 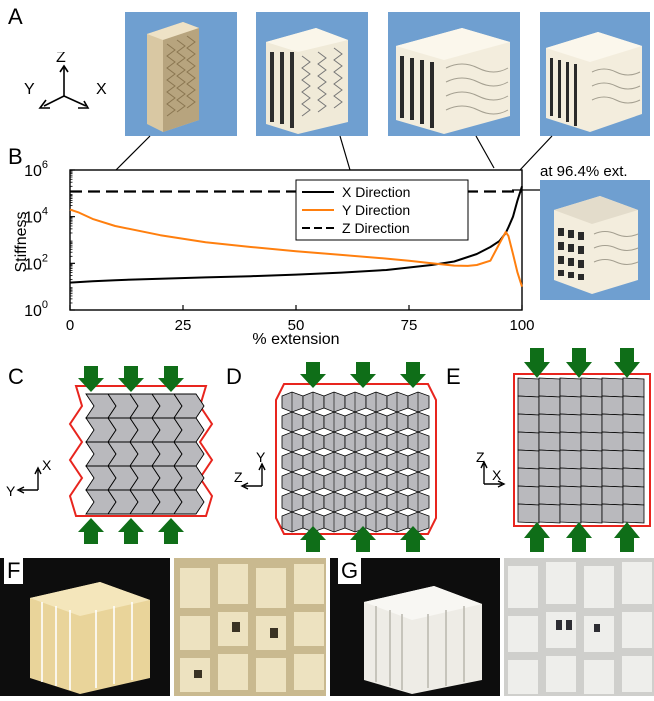 What do you see at coordinates (350, 571) in the screenshot?
I see `panel-label-g: G` at bounding box center [350, 571].